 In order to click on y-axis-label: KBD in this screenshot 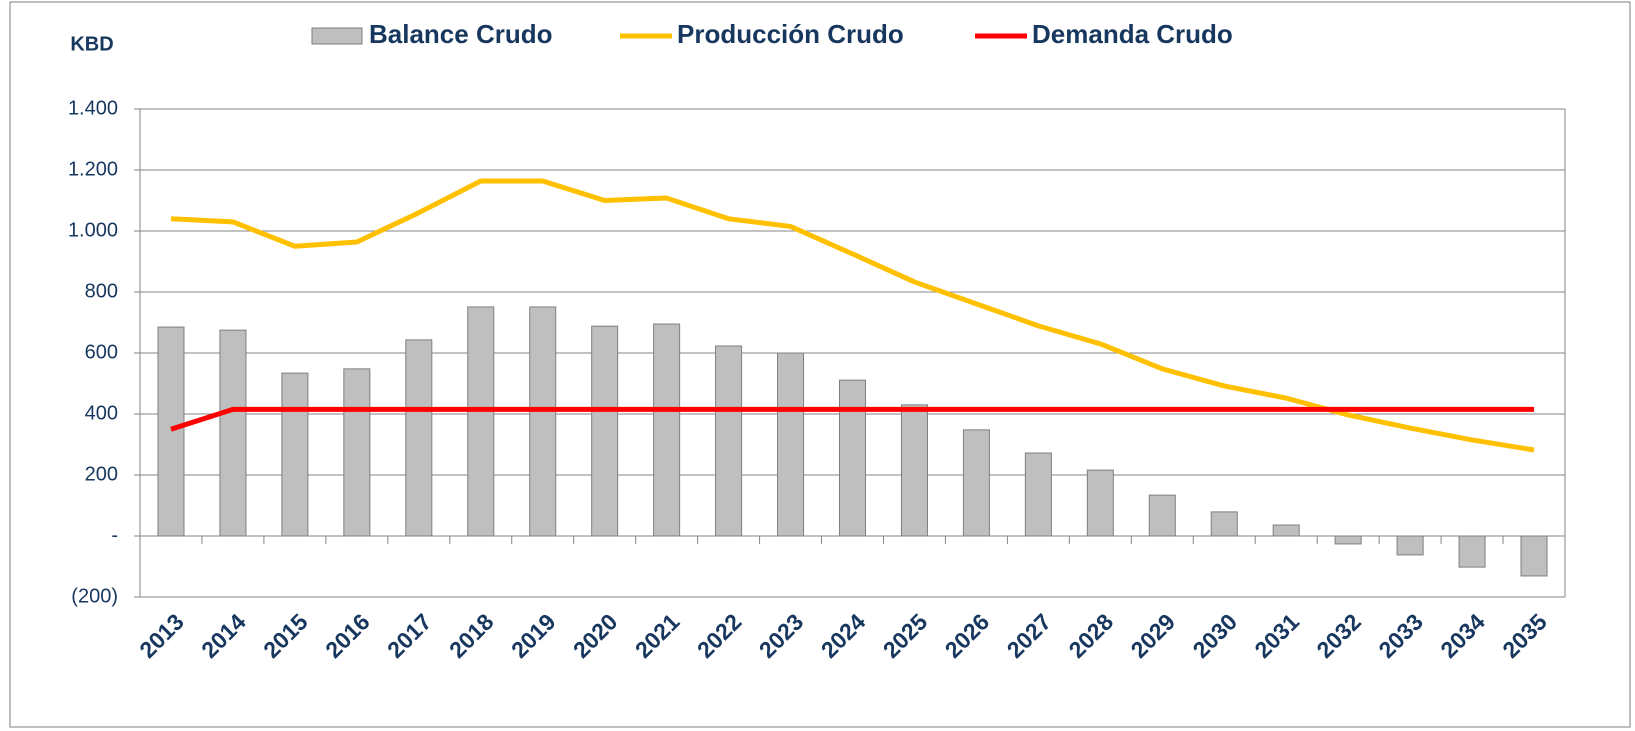, I will do `click(91, 44)`.